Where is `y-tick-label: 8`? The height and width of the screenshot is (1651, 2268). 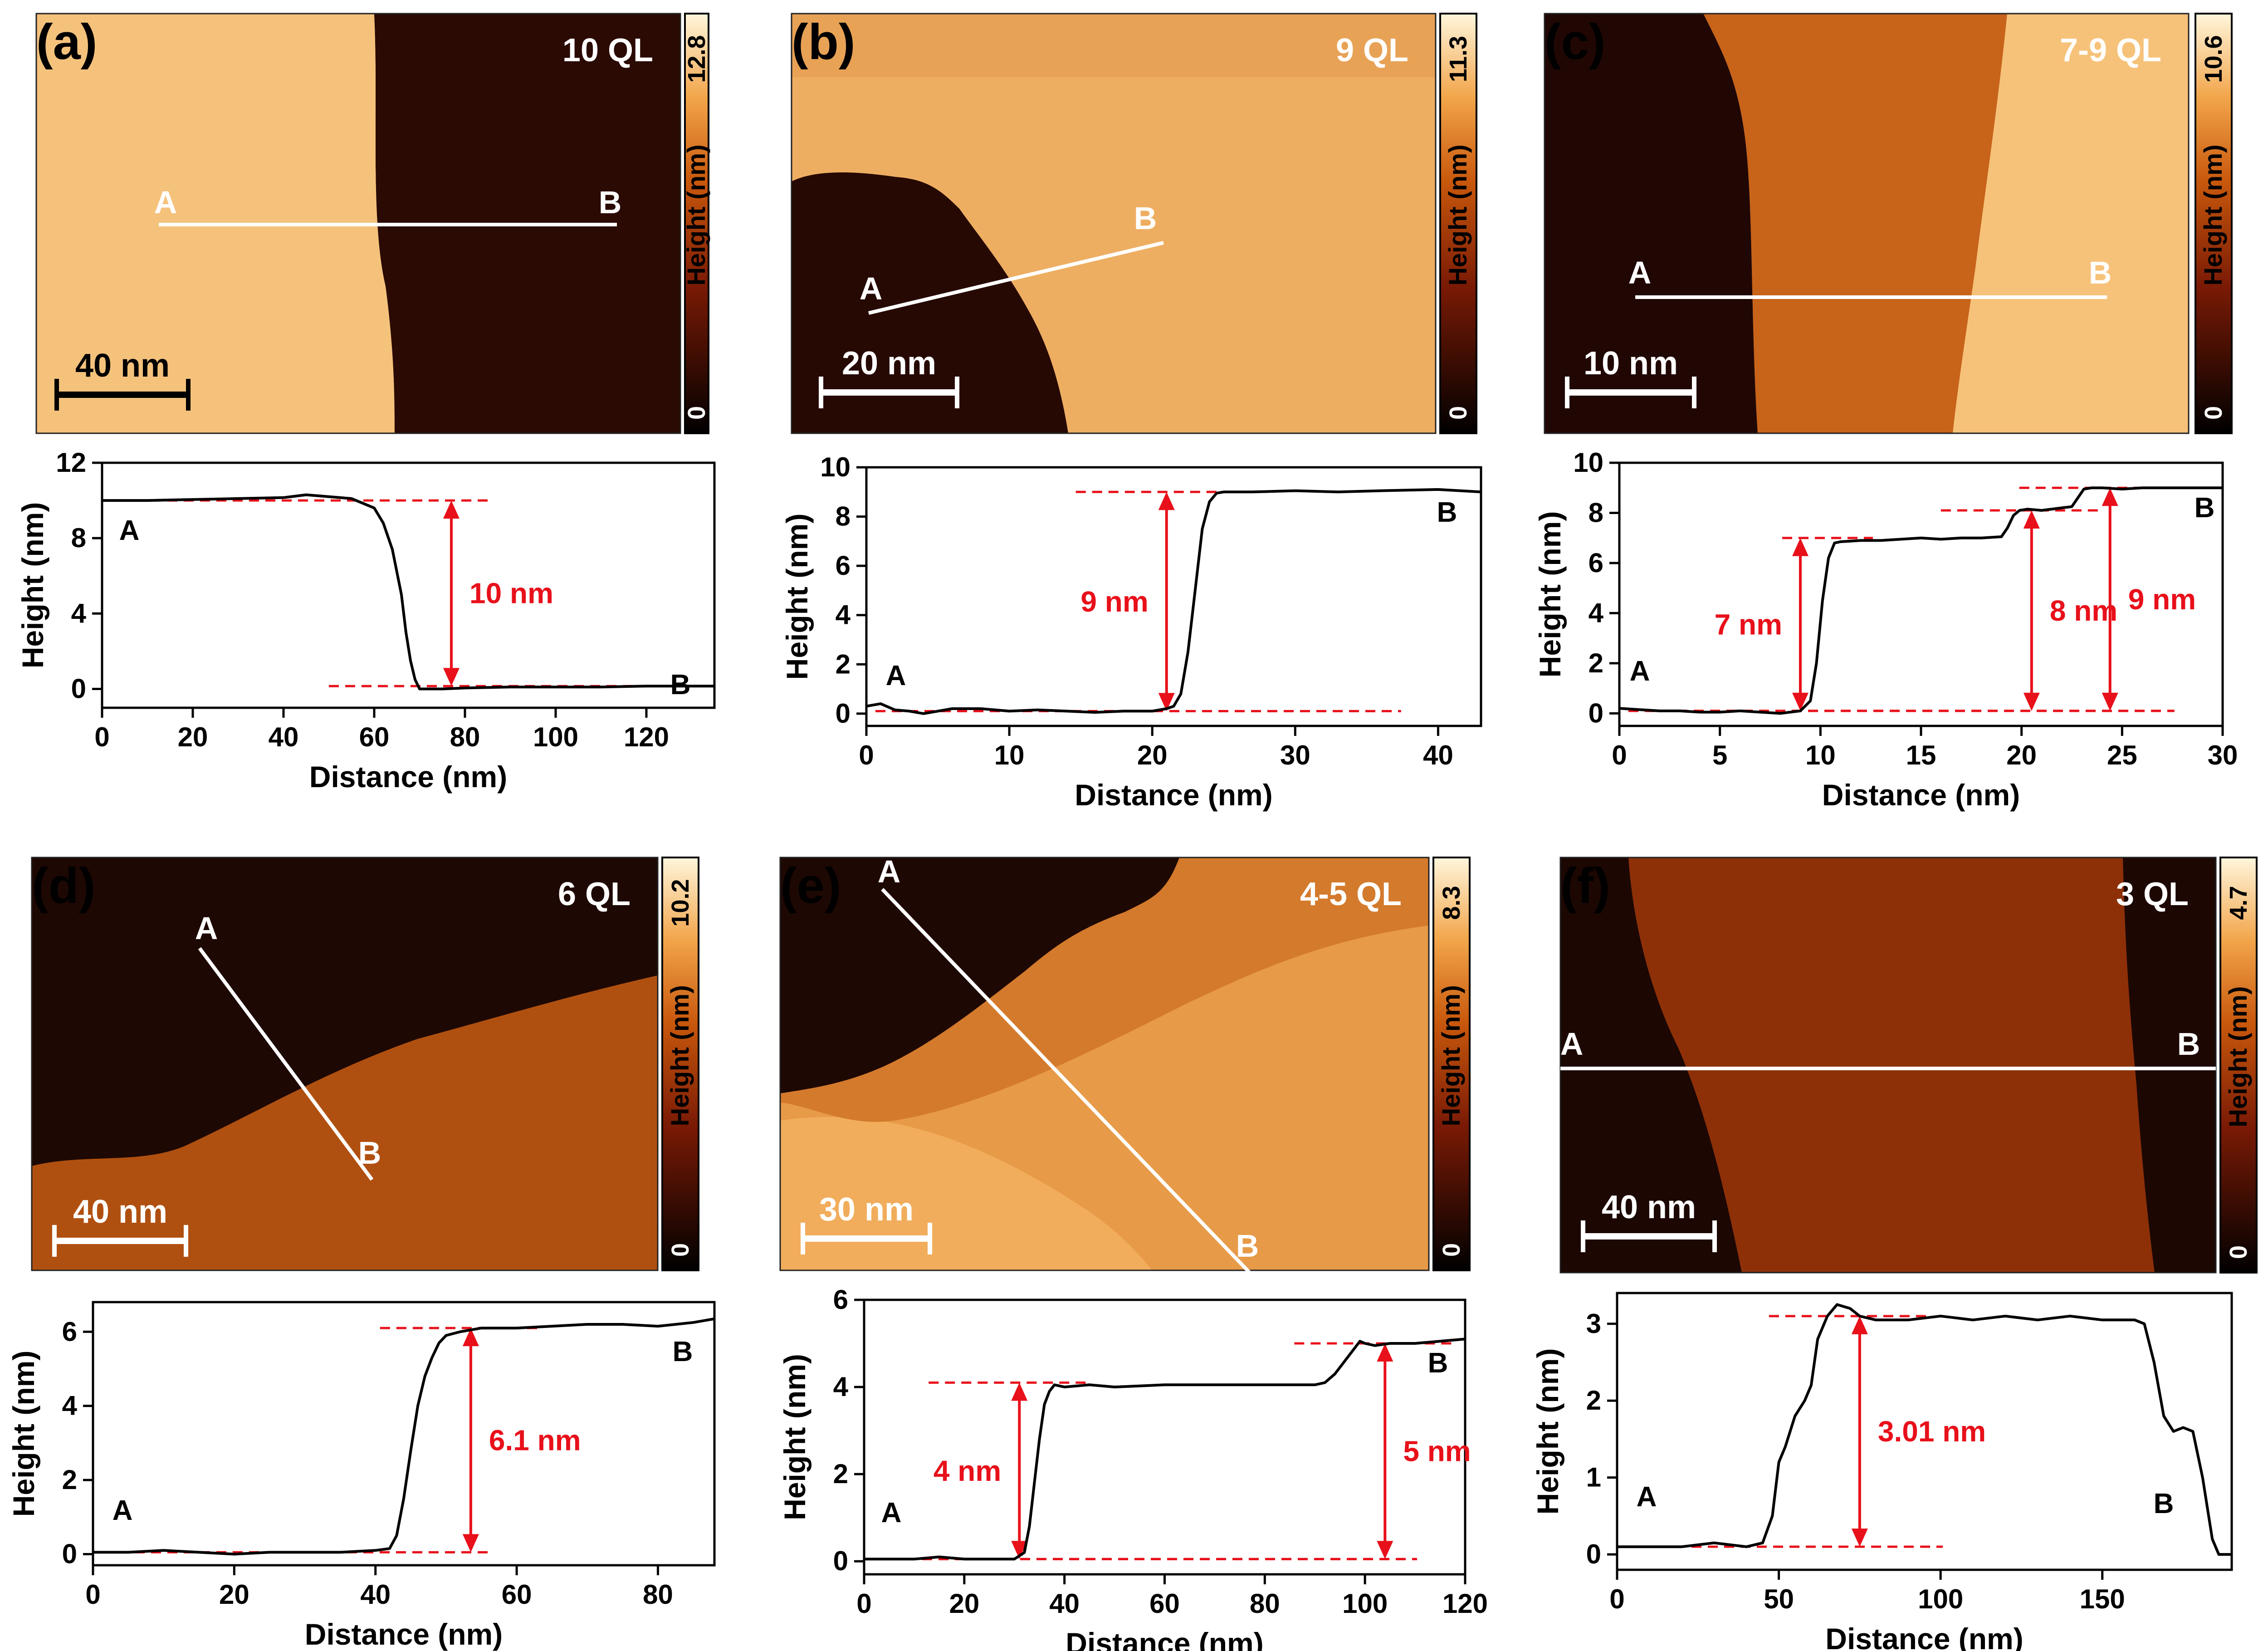
y-tick-label: 8 is located at coordinates (843, 516).